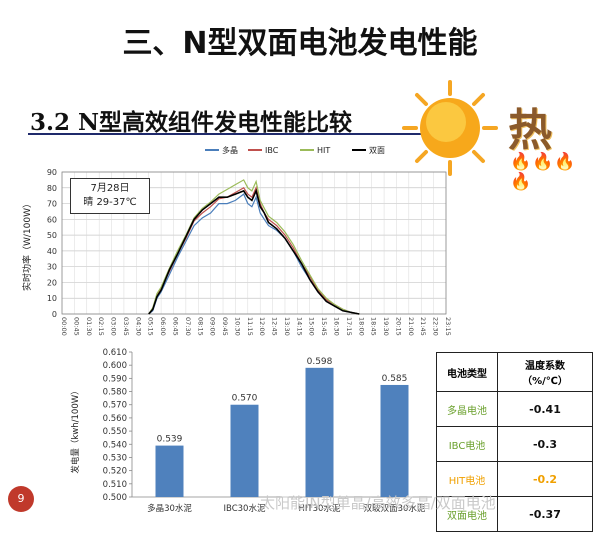  Describe the element at coordinates (89, 326) in the screenshot. I see `x-tick-label: 01:30` at that location.